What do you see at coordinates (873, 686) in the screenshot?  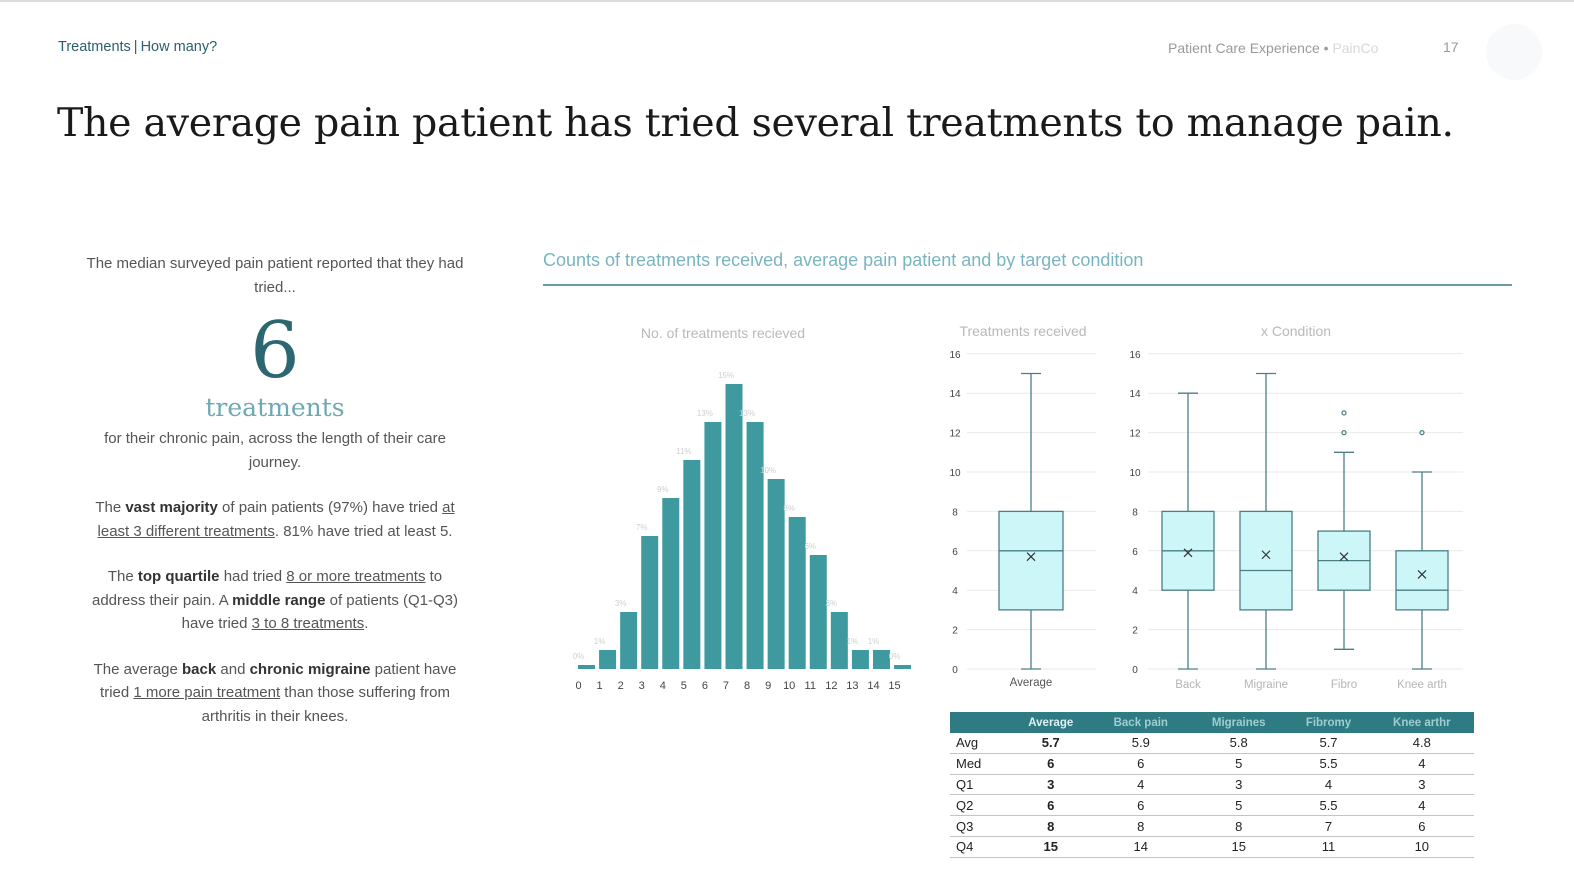 I see `histogram-x-tick: 14` at bounding box center [873, 686].